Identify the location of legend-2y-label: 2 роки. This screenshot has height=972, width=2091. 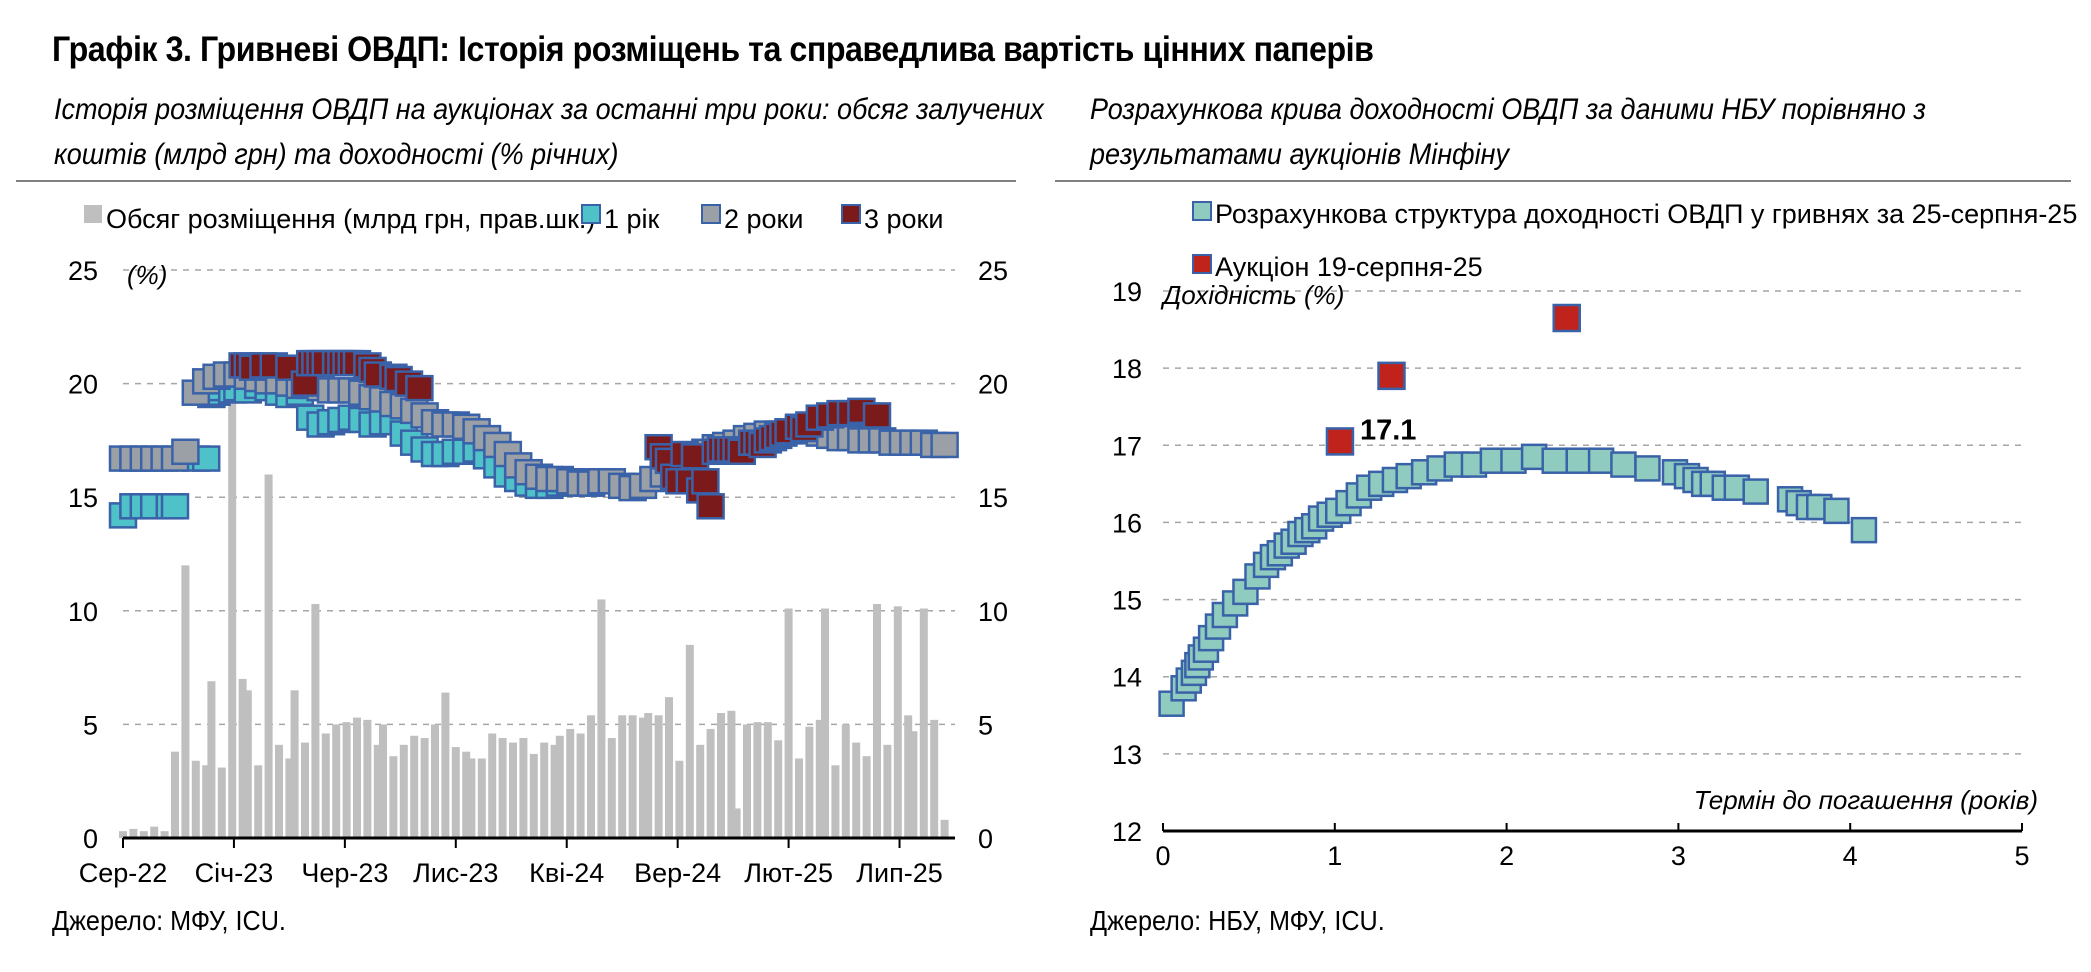
(763, 219).